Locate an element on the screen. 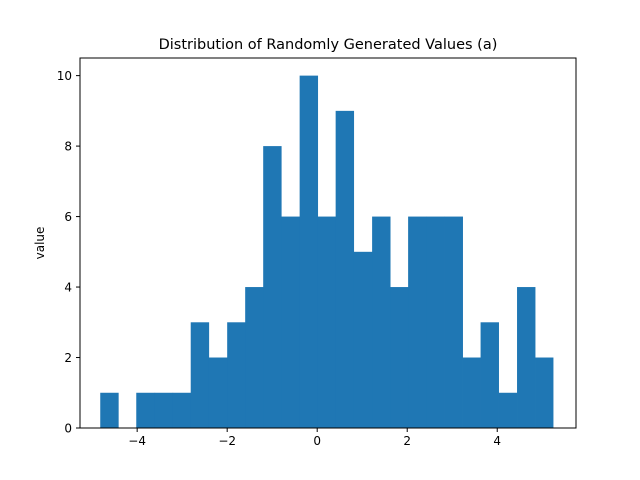 The width and height of the screenshot is (640, 480). y-tick-label: 2 is located at coordinates (68, 358).